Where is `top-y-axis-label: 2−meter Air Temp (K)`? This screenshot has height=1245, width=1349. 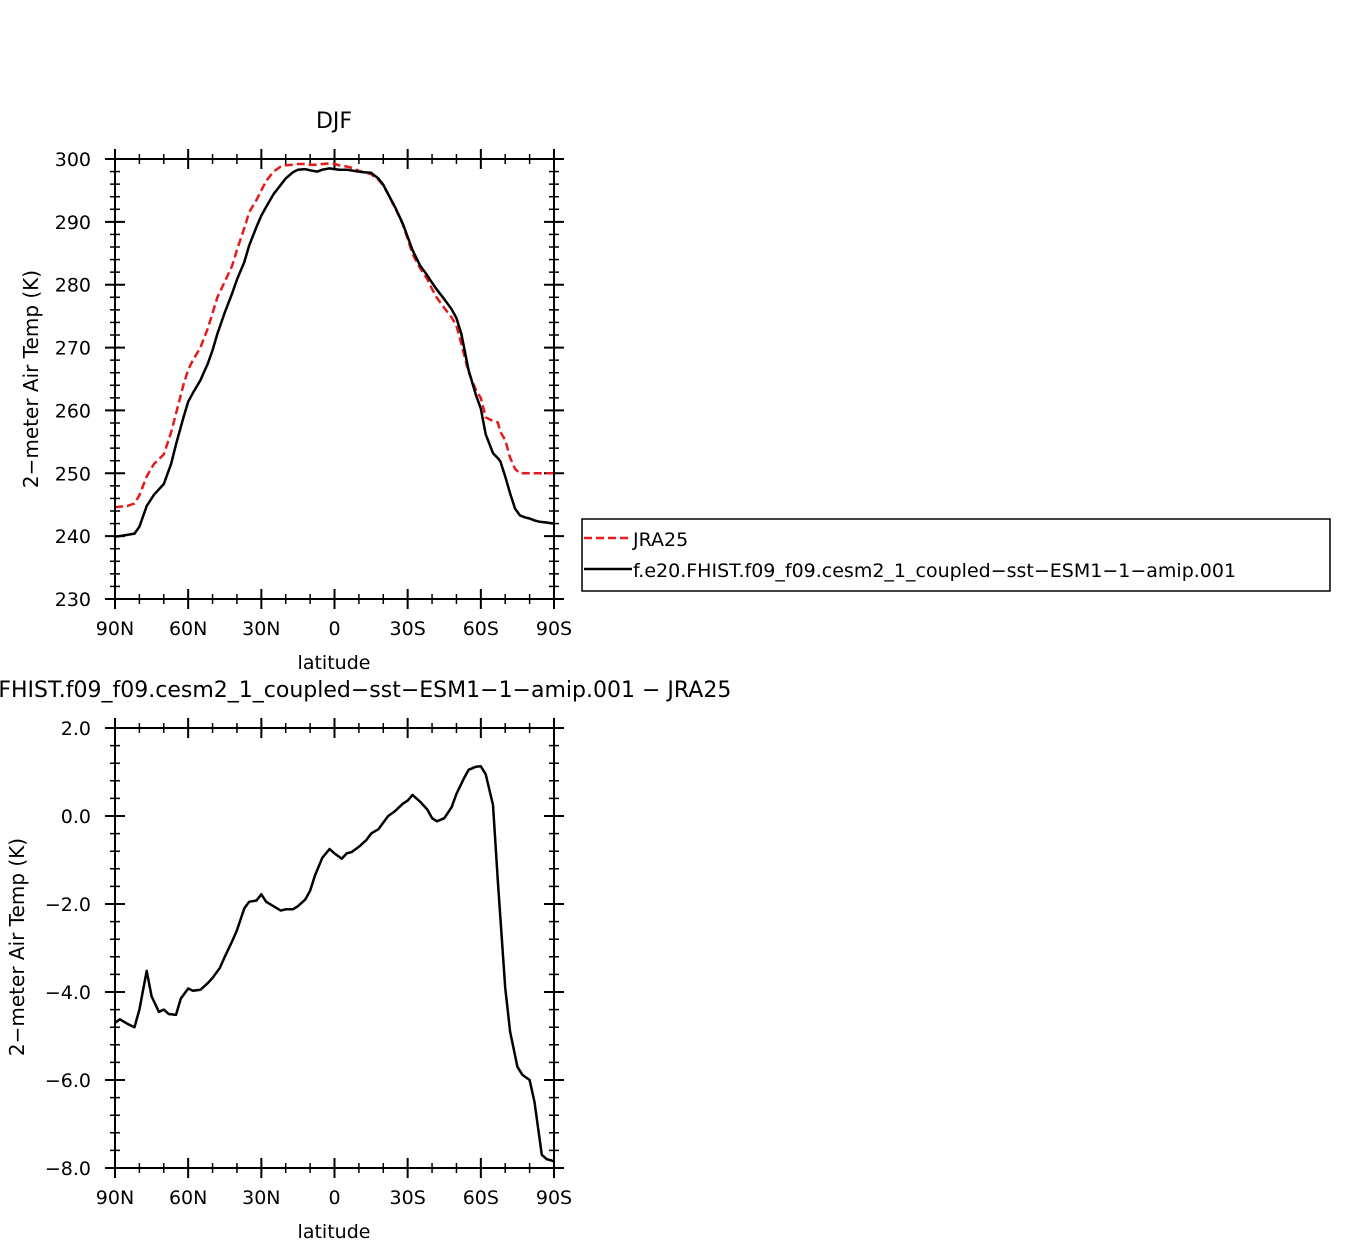
top-y-axis-label: 2−meter Air Temp (K) is located at coordinates (31, 379).